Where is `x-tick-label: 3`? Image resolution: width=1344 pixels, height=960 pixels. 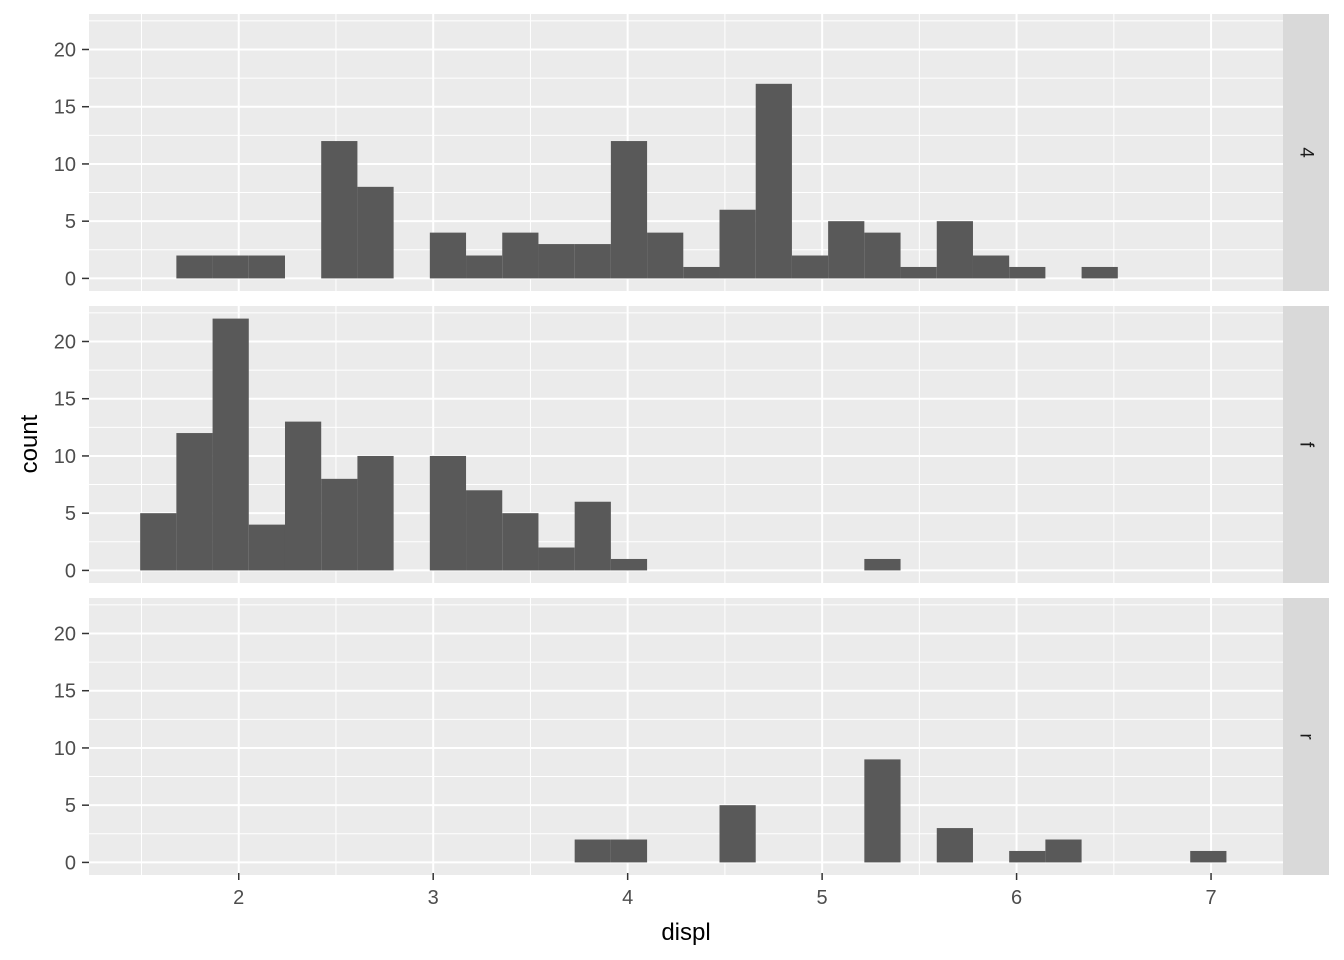 x-tick-label: 3 is located at coordinates (433, 898).